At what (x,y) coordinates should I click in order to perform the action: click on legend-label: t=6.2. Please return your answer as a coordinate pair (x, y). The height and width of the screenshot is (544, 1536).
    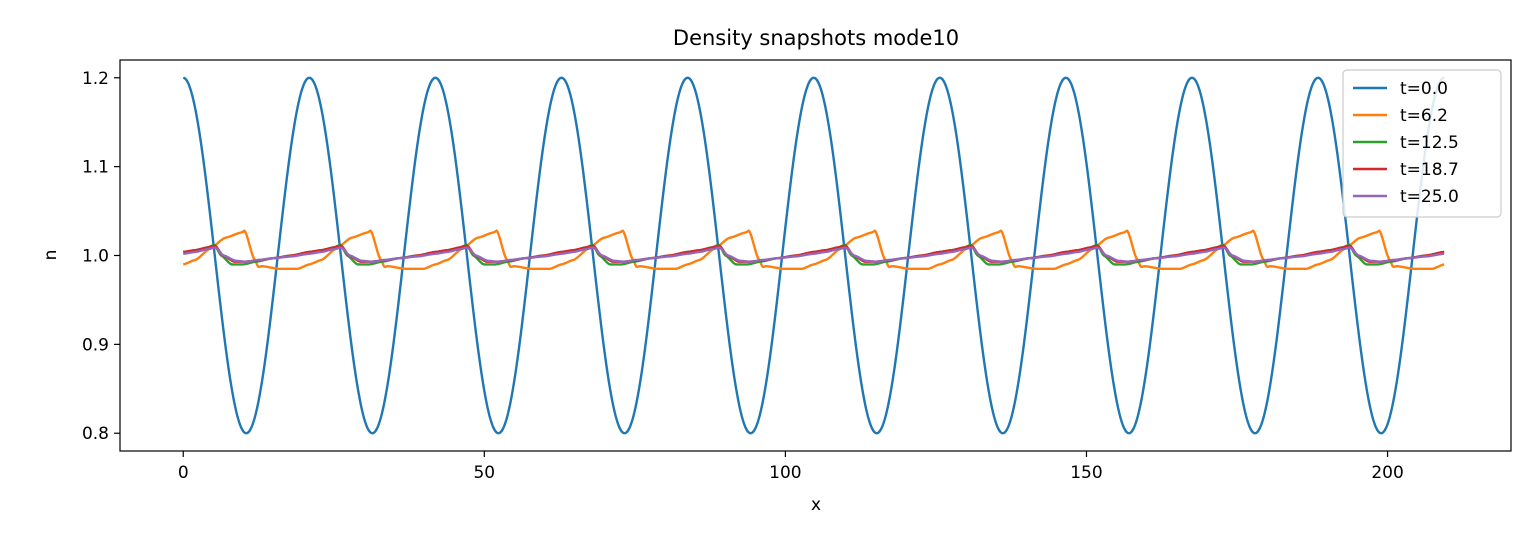
    Looking at the image, I should click on (1424, 116).